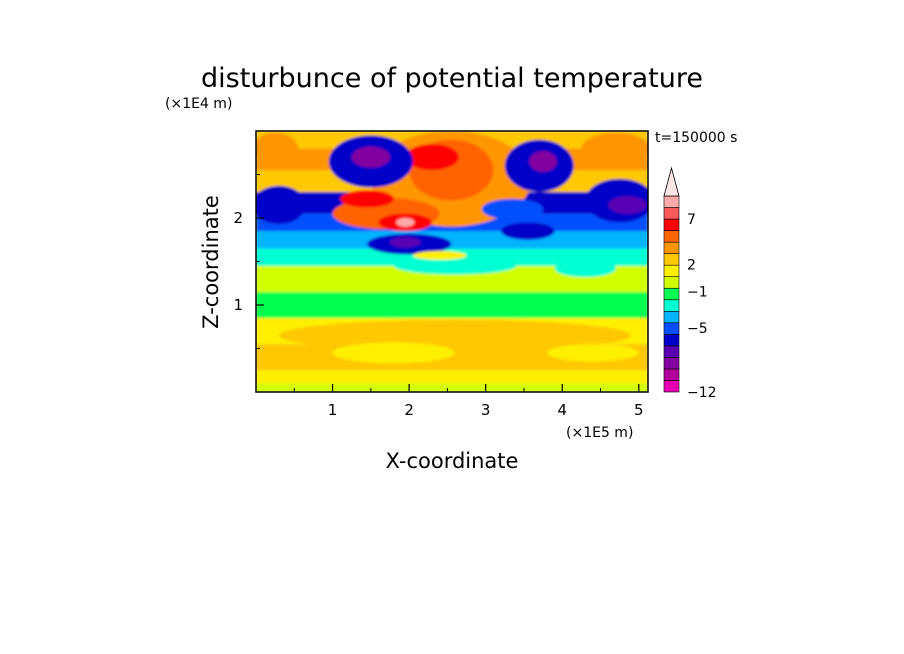 Image resolution: width=904 pixels, height=654 pixels. Describe the element at coordinates (238, 218) in the screenshot. I see `z-tick-label: 2` at that location.